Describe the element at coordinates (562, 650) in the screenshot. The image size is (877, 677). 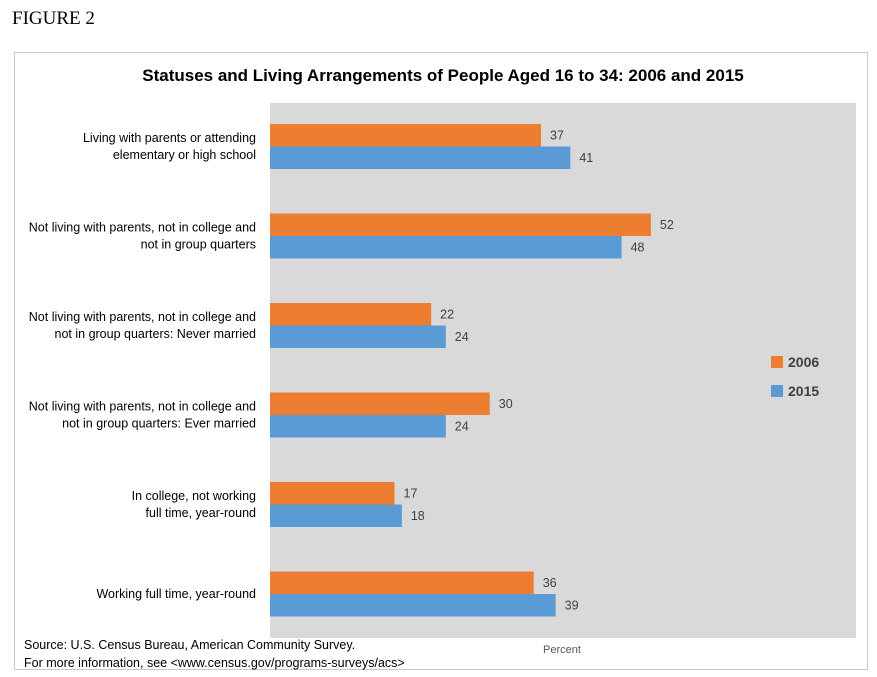
I see `x-axis-label: Percent` at that location.